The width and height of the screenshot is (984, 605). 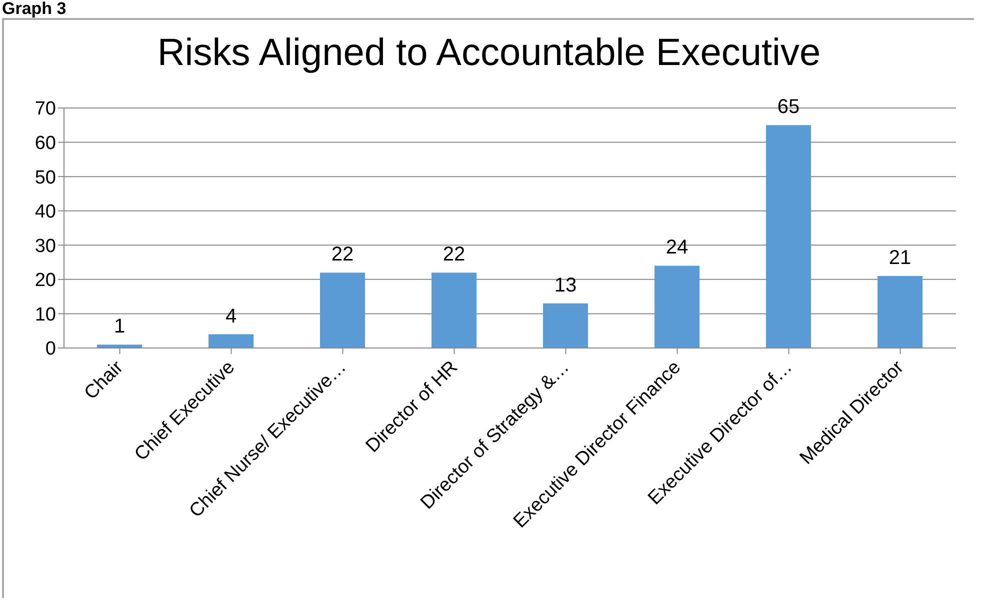 I want to click on y-tick-label: 40, so click(x=45, y=212).